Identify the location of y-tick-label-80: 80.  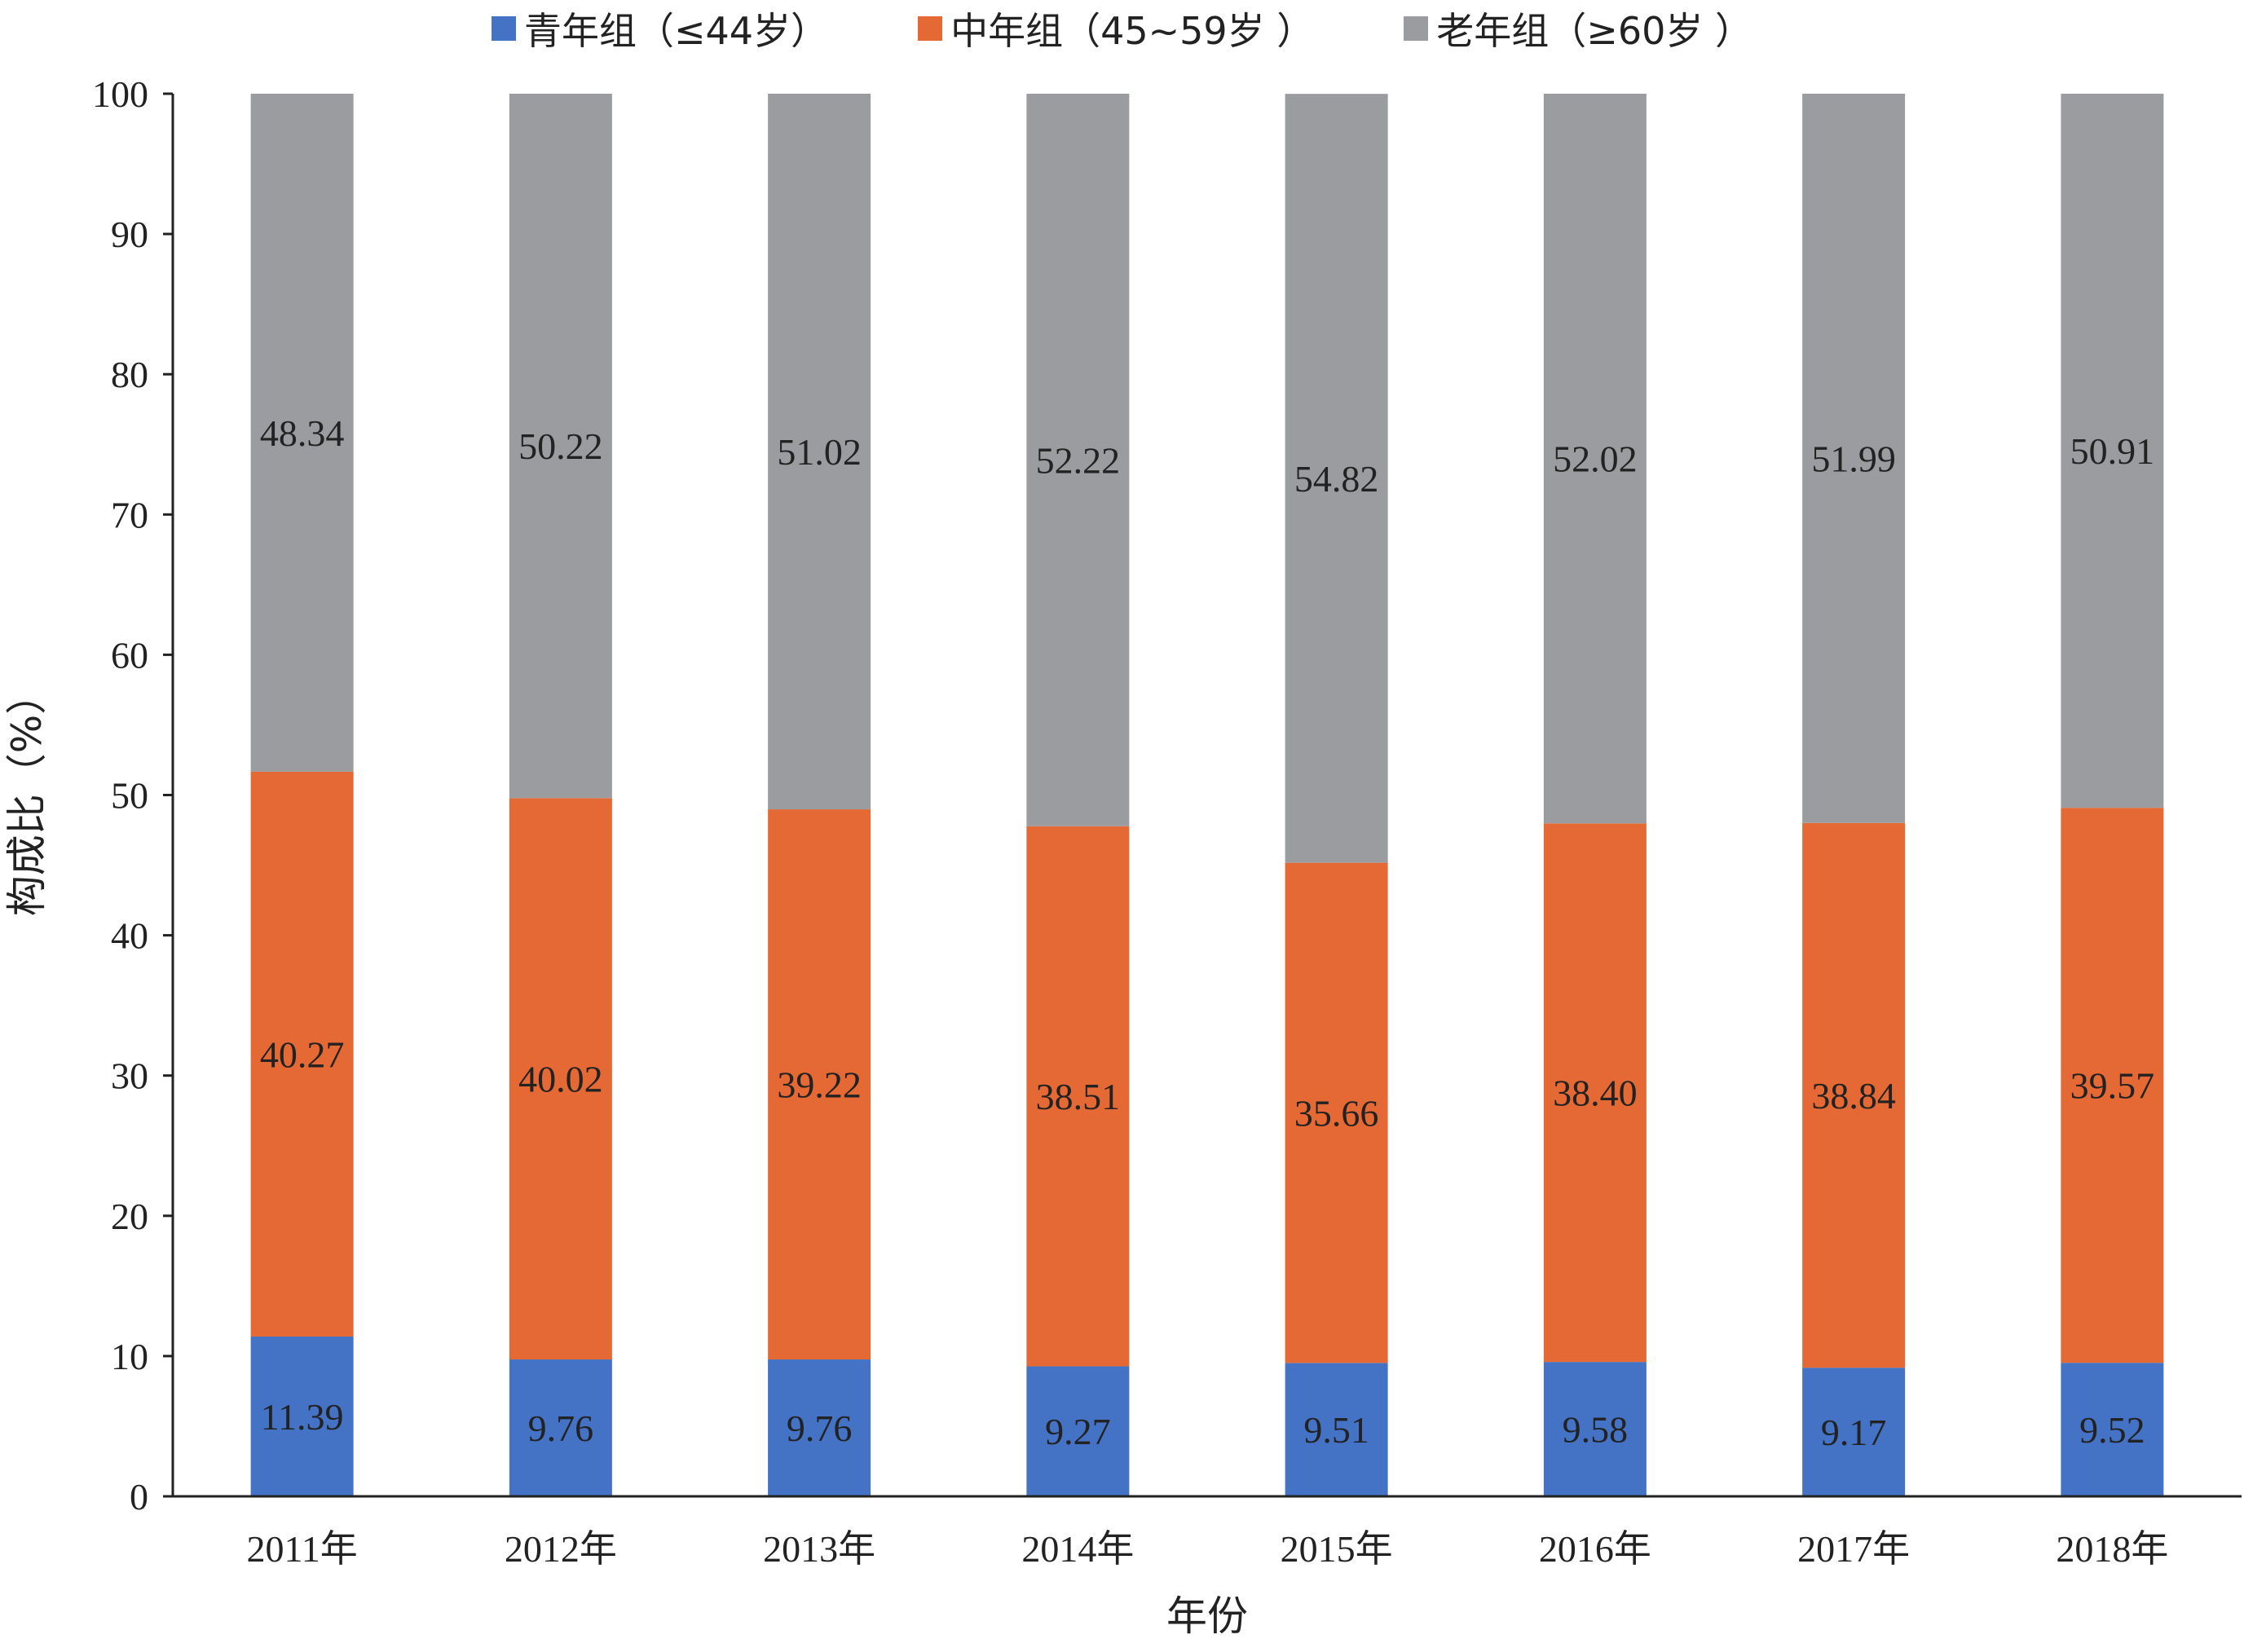
(129, 374).